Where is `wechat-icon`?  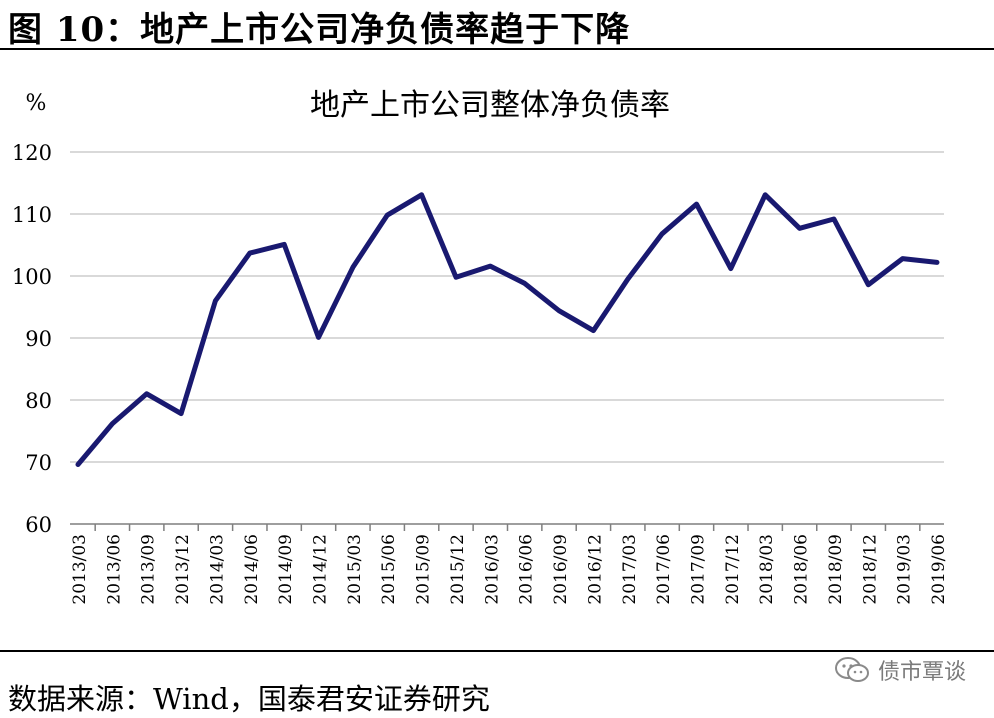 wechat-icon is located at coordinates (851, 669).